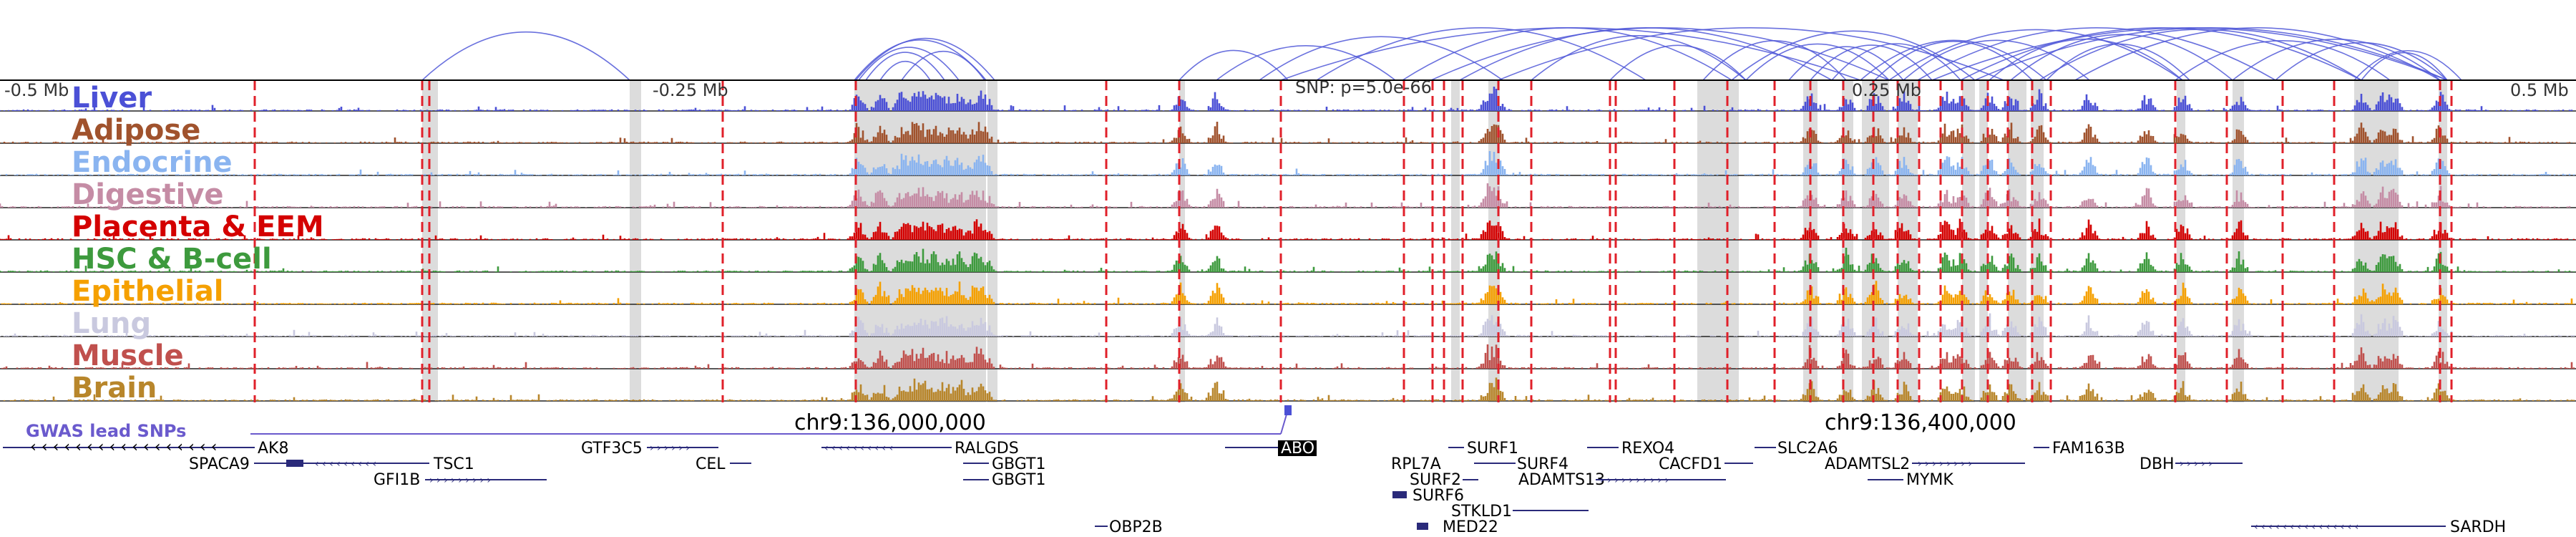 The width and height of the screenshot is (2576, 537). I want to click on snp-pvalue-label: SNP: p=5.0e-66, so click(1363, 87).